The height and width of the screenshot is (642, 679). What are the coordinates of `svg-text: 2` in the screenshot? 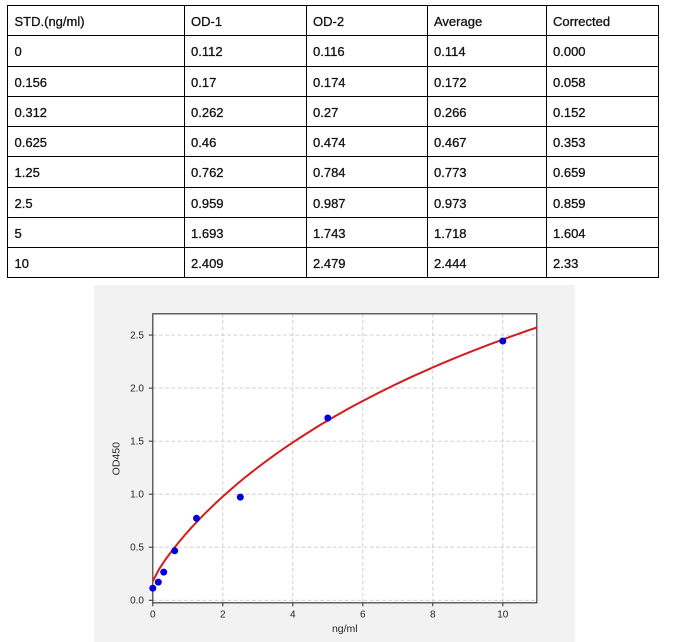 It's located at (223, 615).